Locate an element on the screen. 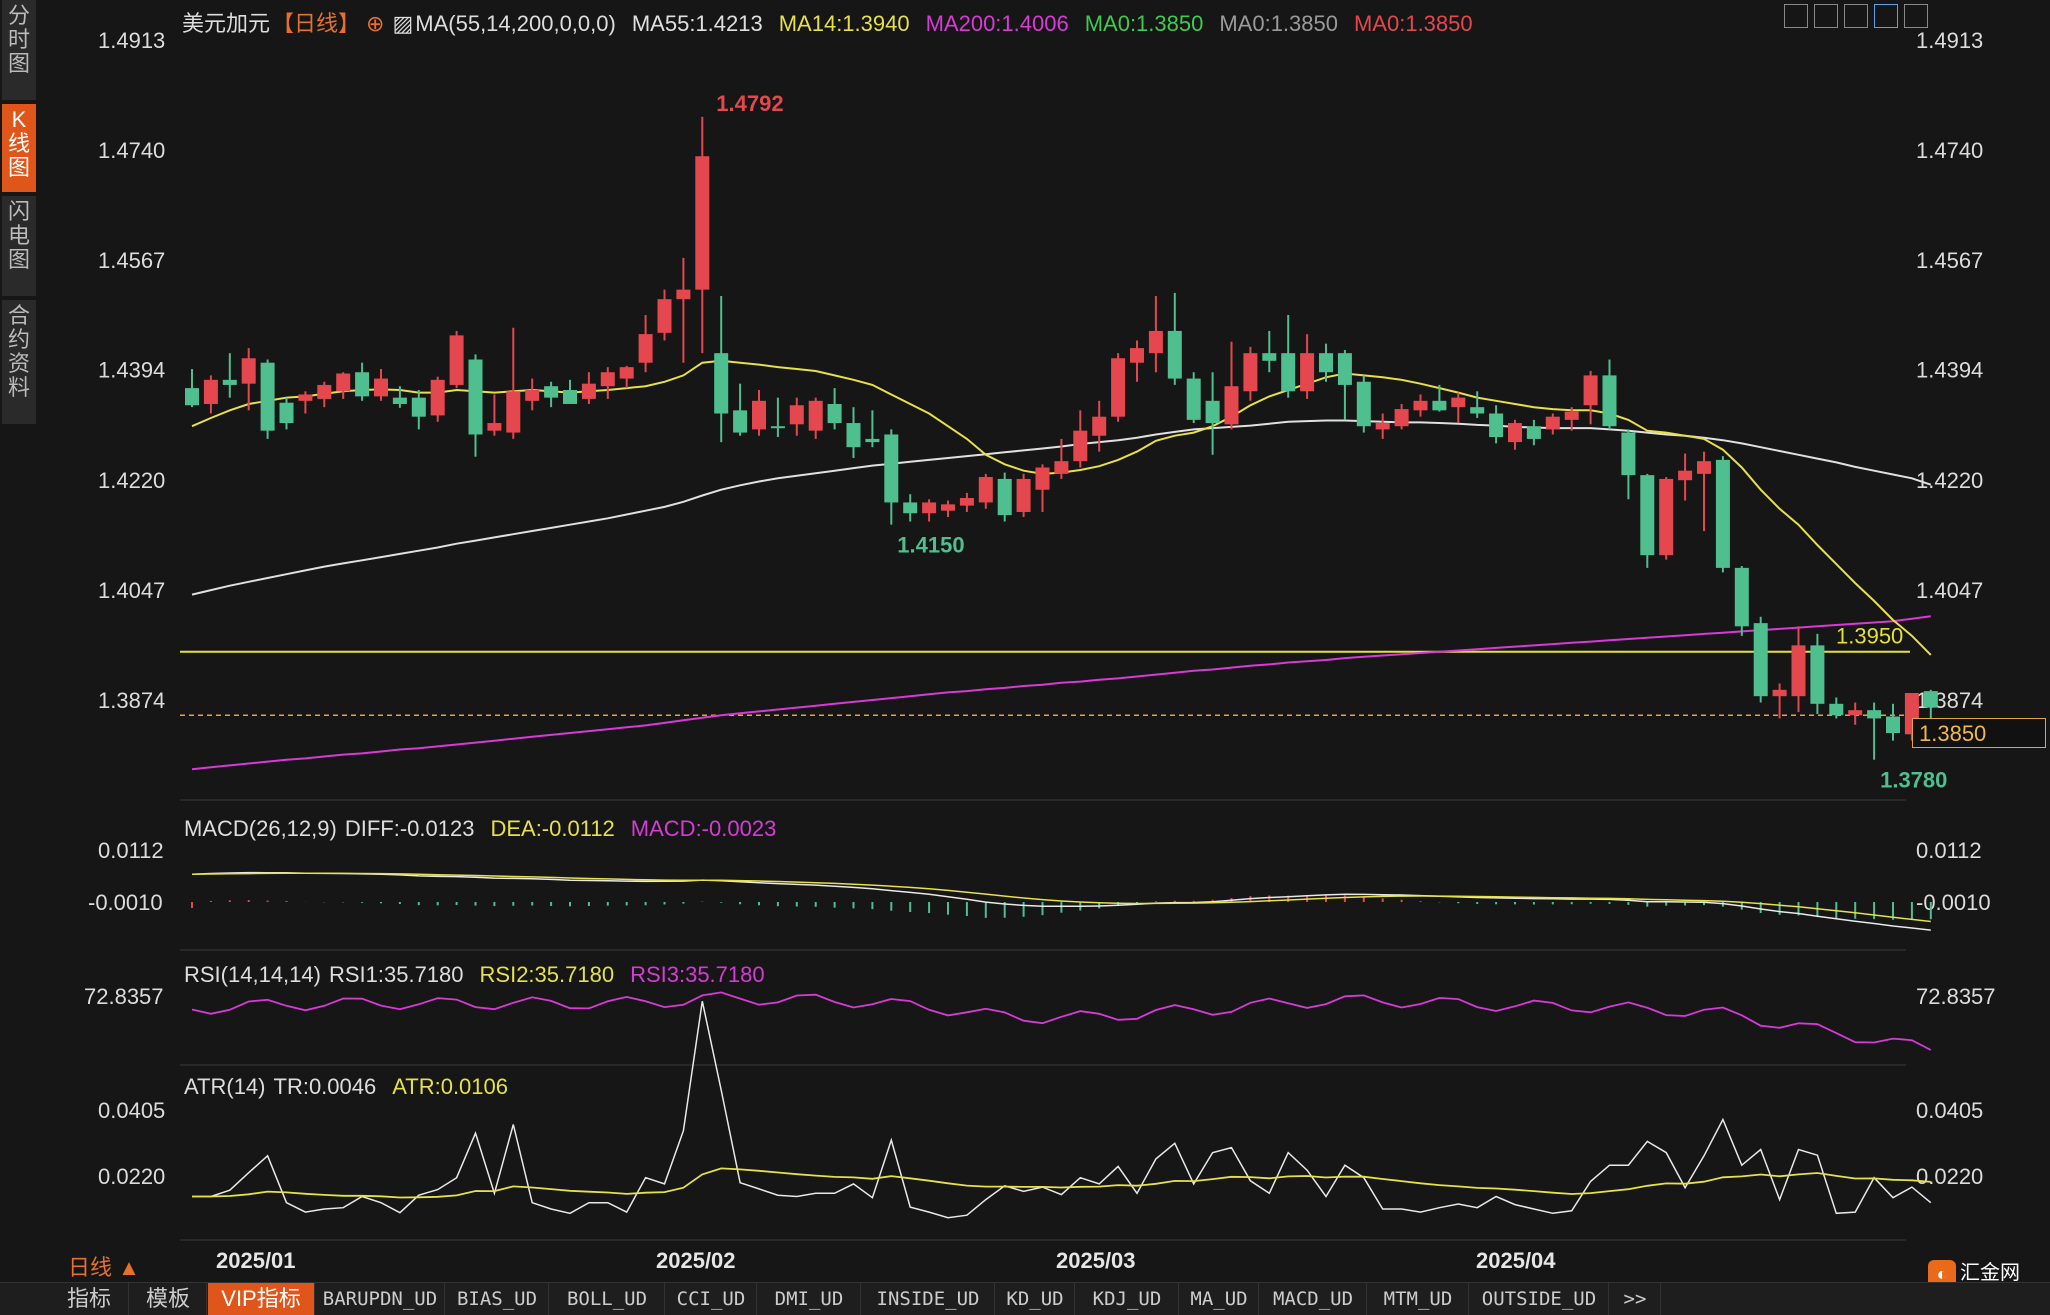 The height and width of the screenshot is (1315, 2050). indicator-tab: MTM_UD is located at coordinates (1418, 1299).